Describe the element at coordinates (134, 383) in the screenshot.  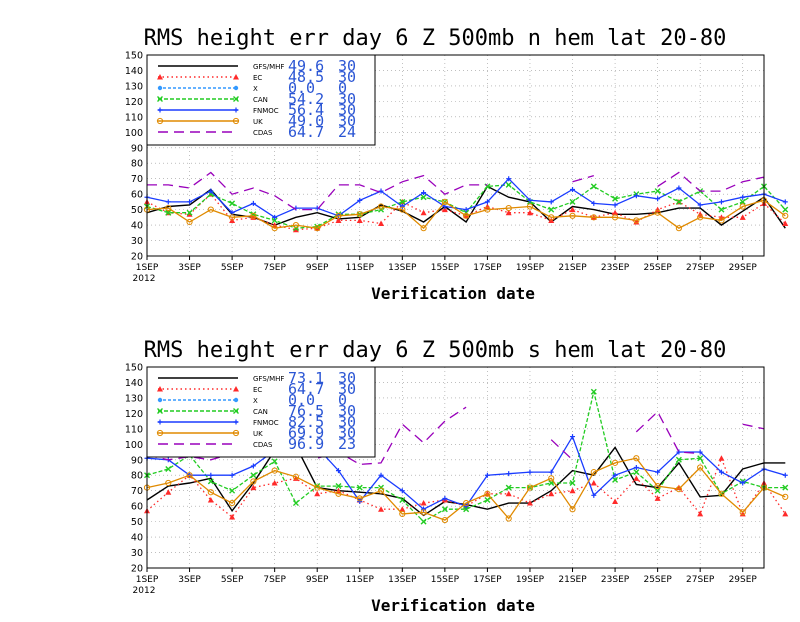
I see `y-tick-label: 140` at that location.